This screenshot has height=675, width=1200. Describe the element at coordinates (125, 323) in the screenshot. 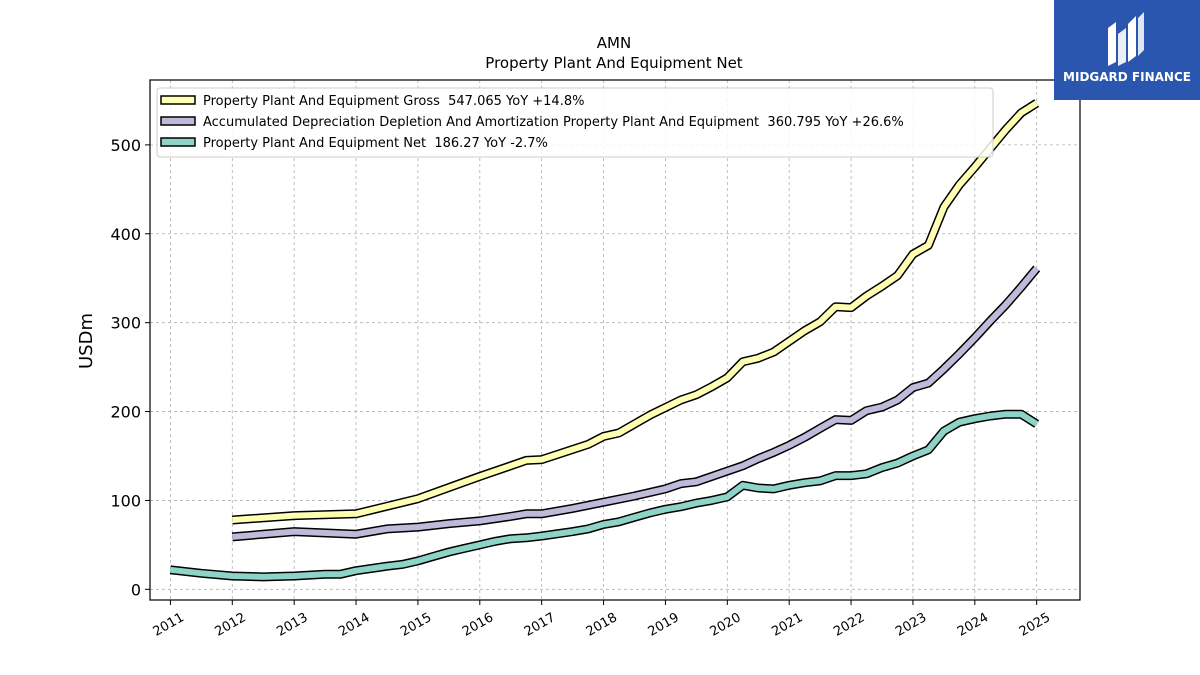

I see `y-tick-label: 300` at that location.